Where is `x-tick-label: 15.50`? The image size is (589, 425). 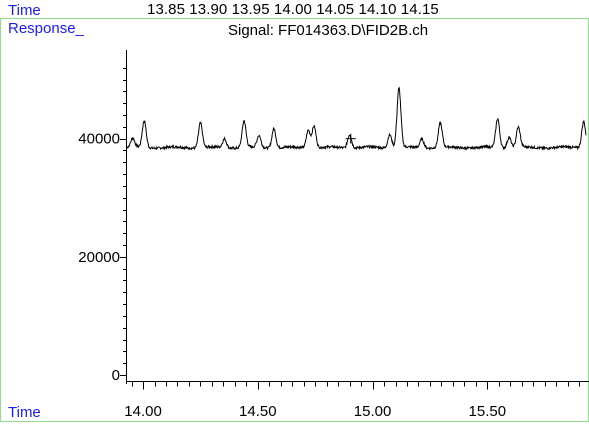 x-tick-label: 15.50 is located at coordinates (488, 411).